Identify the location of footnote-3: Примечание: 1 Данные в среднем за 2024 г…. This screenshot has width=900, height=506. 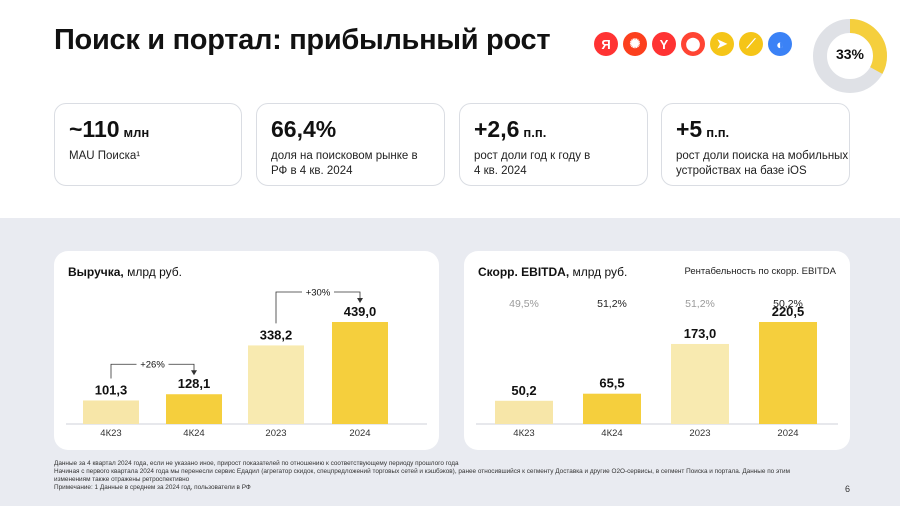
(152, 487).